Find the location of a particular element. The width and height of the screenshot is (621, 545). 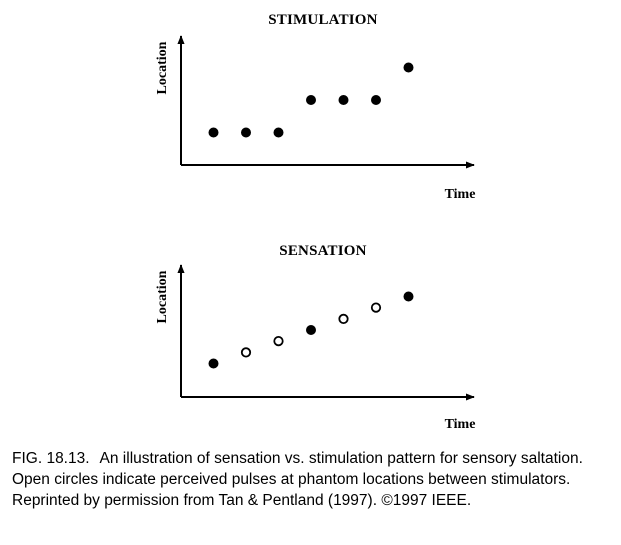

sensation-points is located at coordinates (311, 330).